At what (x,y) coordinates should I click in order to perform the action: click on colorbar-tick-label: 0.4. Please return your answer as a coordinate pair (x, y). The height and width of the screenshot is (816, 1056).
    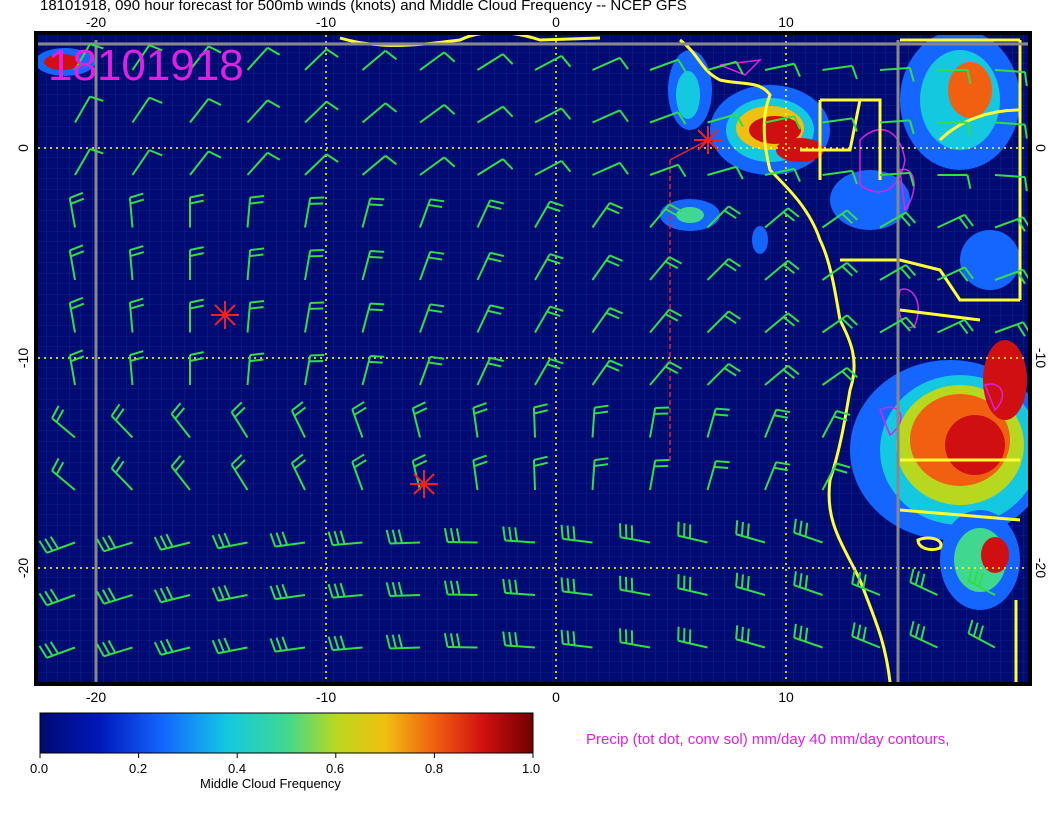
    Looking at the image, I should click on (237, 768).